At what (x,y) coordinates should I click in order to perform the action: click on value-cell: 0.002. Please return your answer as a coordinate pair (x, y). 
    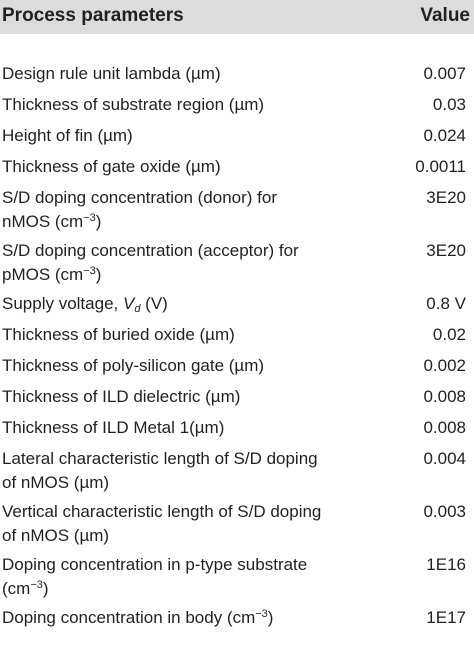
    Looking at the image, I should click on (444, 365).